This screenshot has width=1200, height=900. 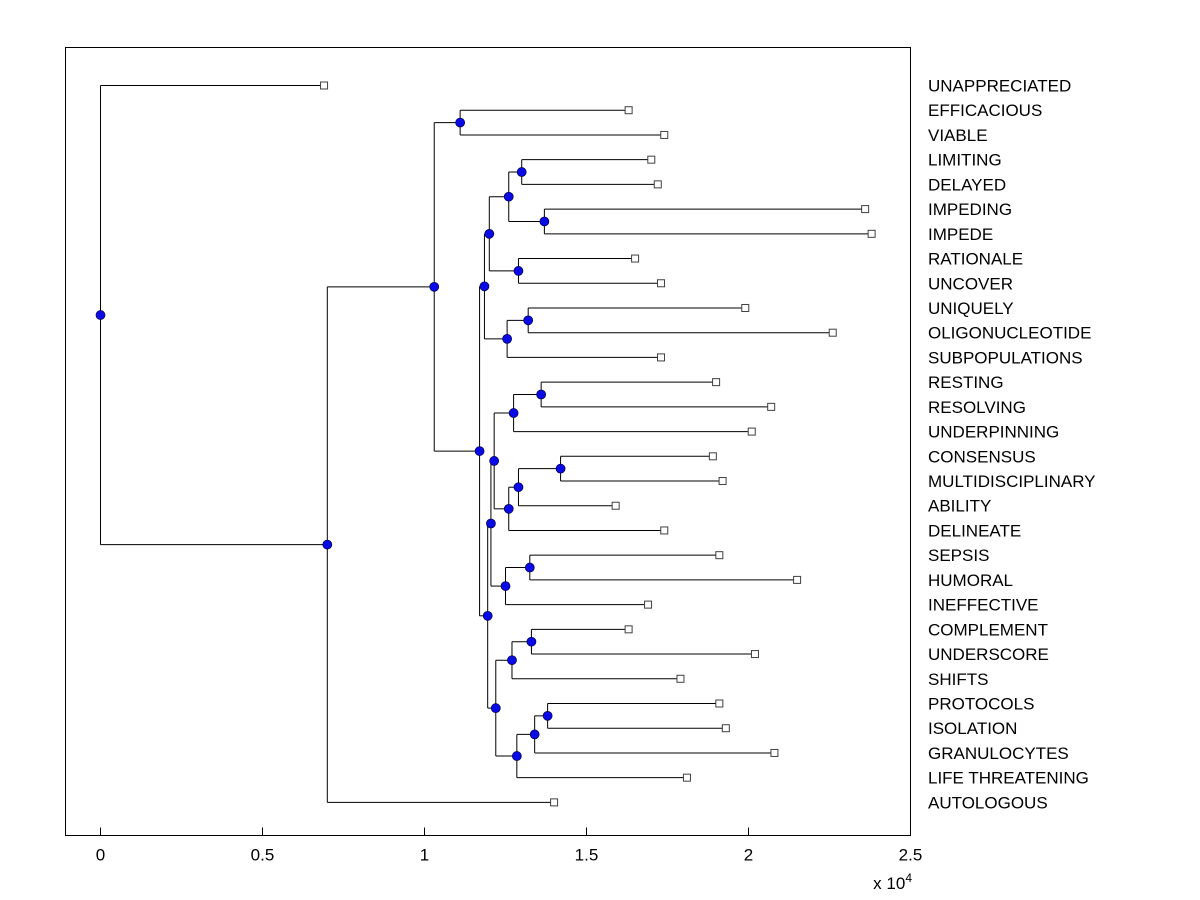 I want to click on leaf-label: UNIQUELY, so click(x=971, y=308).